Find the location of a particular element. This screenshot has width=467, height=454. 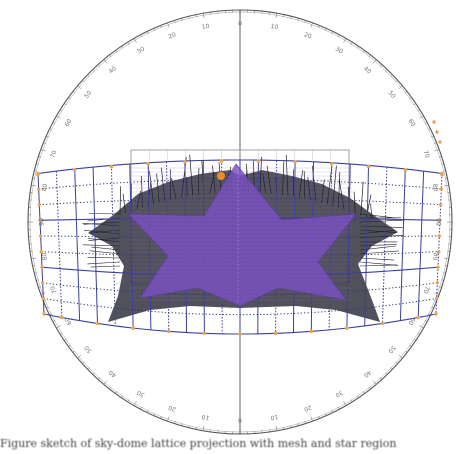

dome-tick-label: 10 is located at coordinates (274, 27).